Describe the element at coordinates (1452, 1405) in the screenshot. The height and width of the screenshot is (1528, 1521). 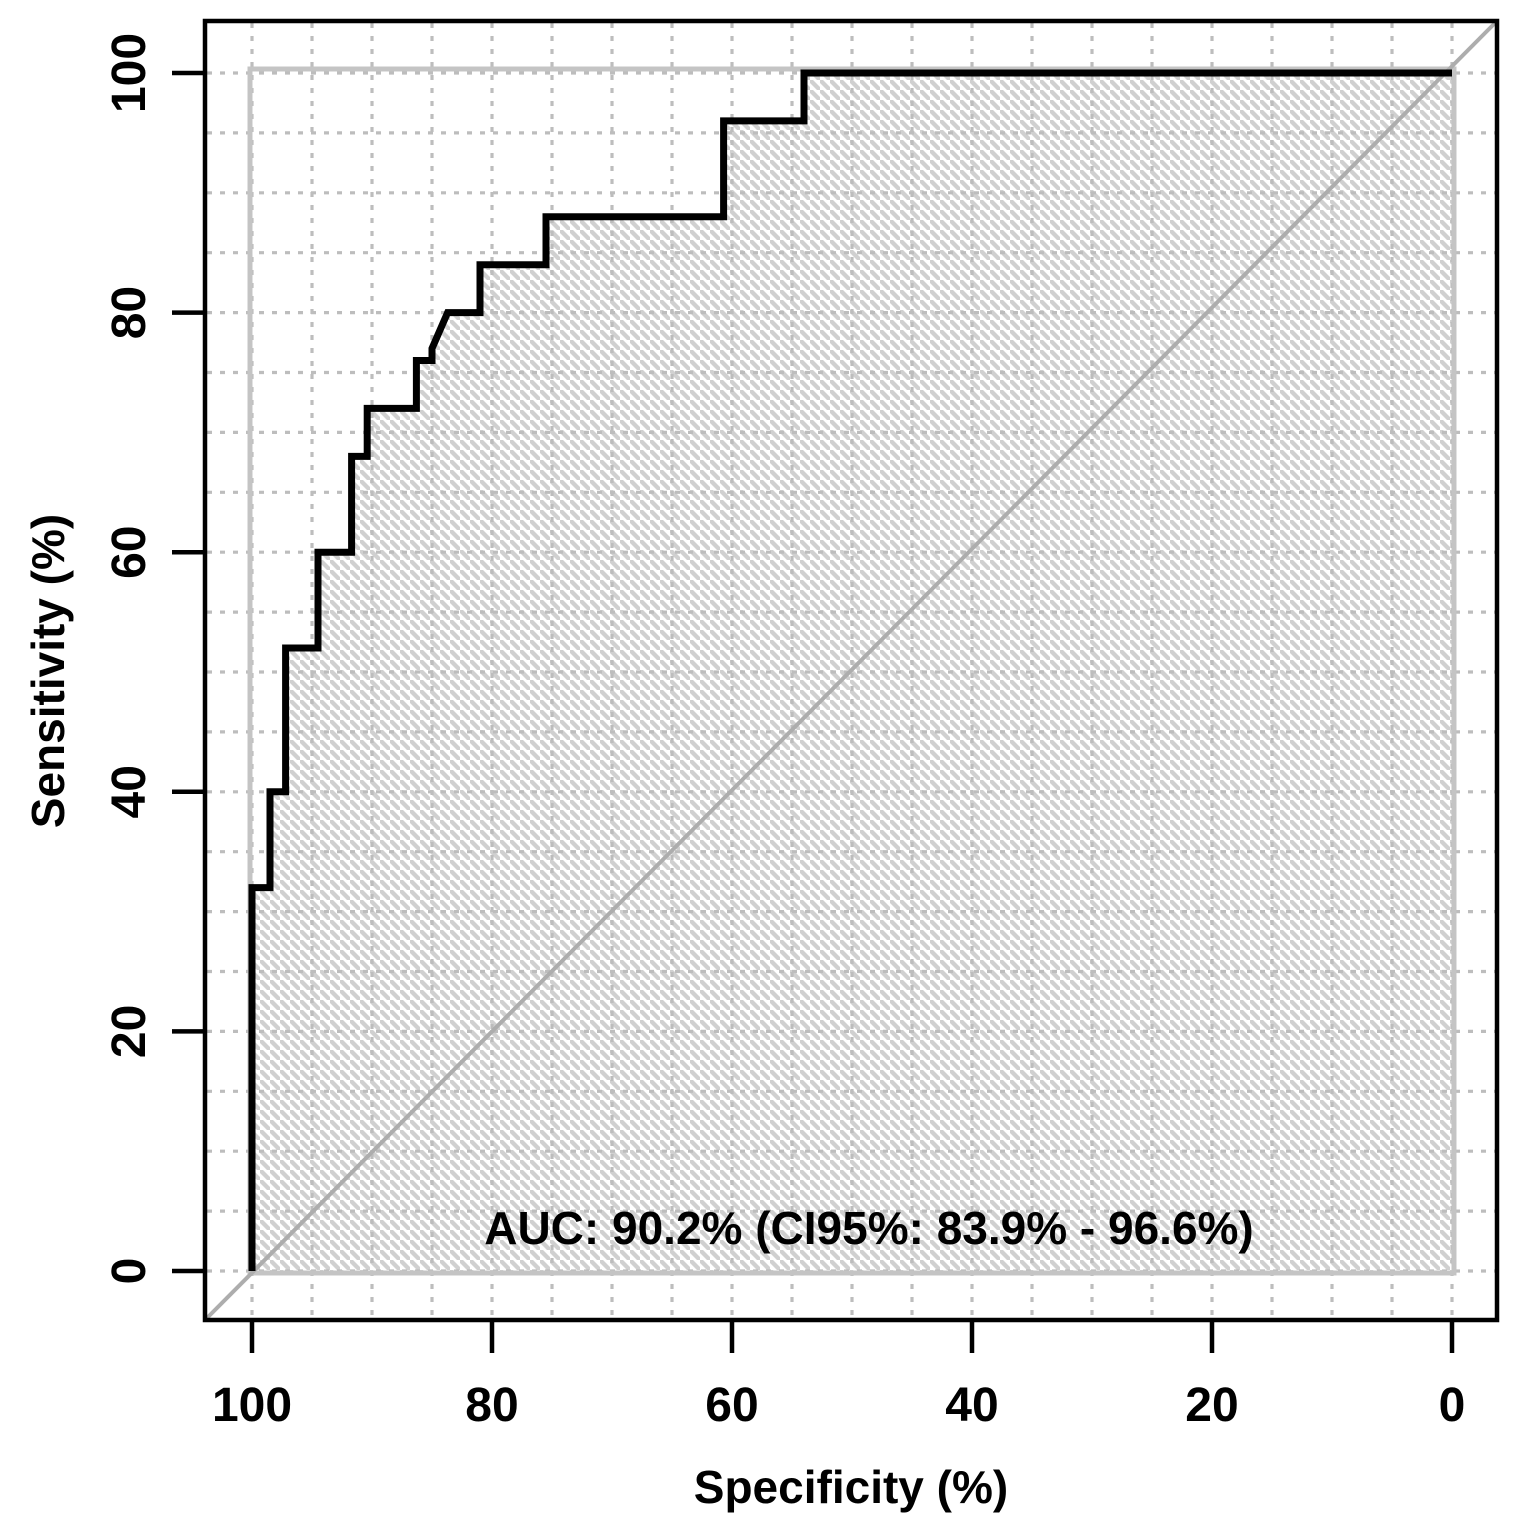
I see `x-tick-label: 0` at that location.